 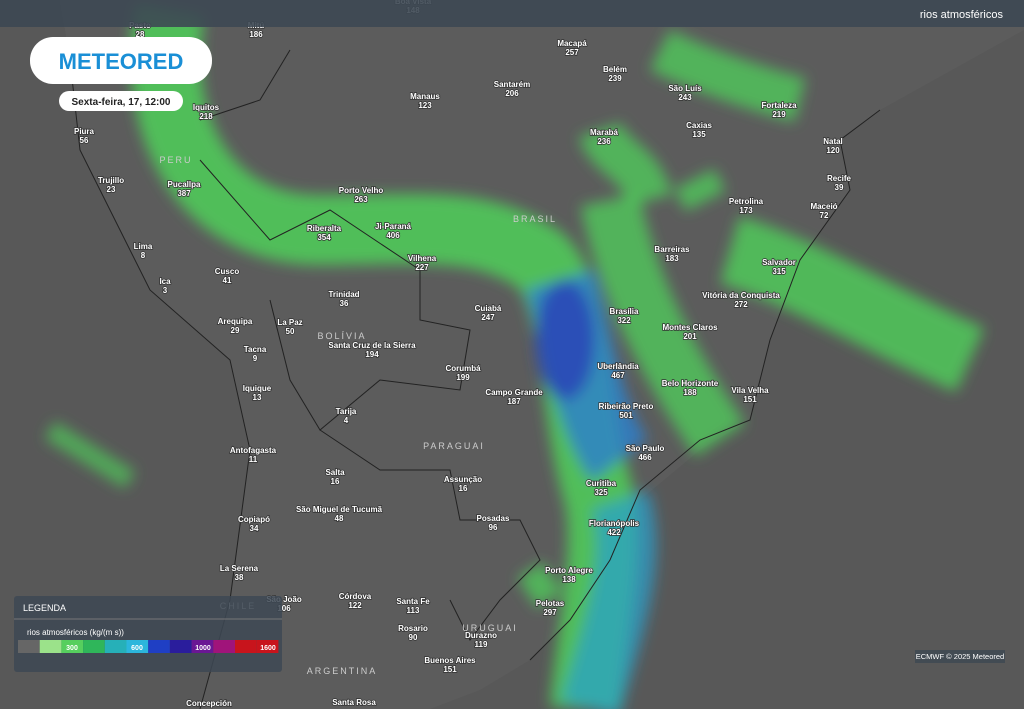 What do you see at coordinates (254, 528) in the screenshot?
I see `city-value: 34` at bounding box center [254, 528].